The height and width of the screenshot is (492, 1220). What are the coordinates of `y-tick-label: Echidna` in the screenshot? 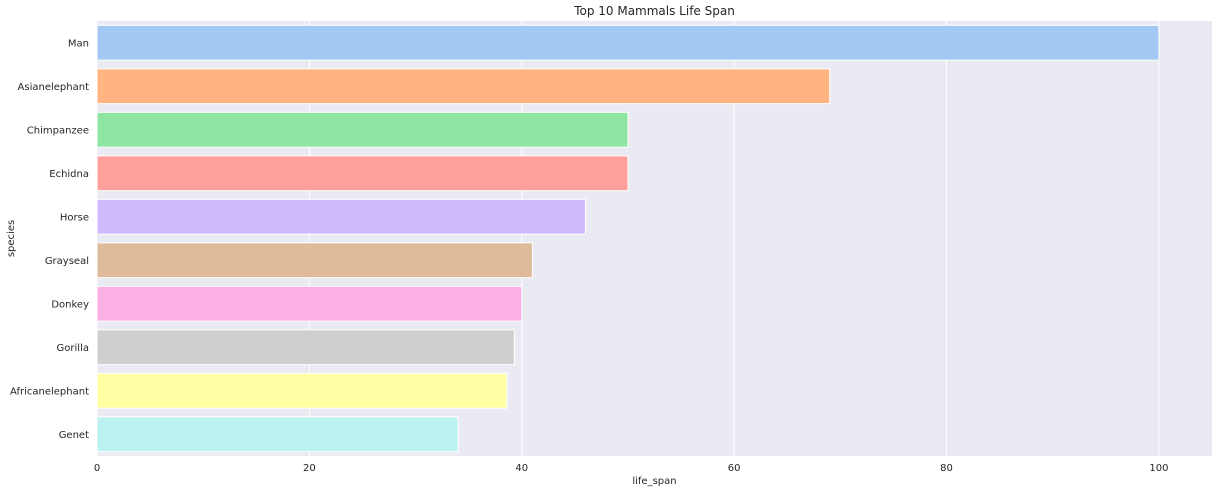 It's located at (69, 174).